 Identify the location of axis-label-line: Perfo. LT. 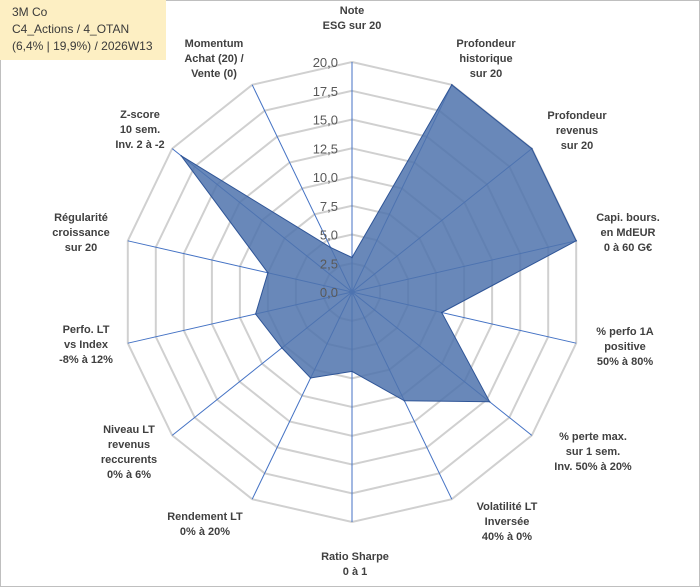
(86, 330).